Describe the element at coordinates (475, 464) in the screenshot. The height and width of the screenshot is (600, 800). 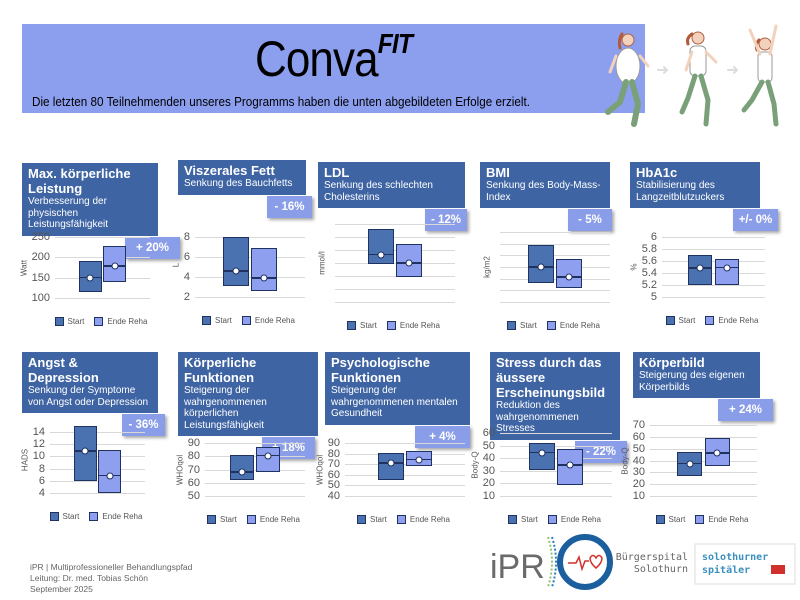
I see `y-axis-label: Body-Q` at that location.